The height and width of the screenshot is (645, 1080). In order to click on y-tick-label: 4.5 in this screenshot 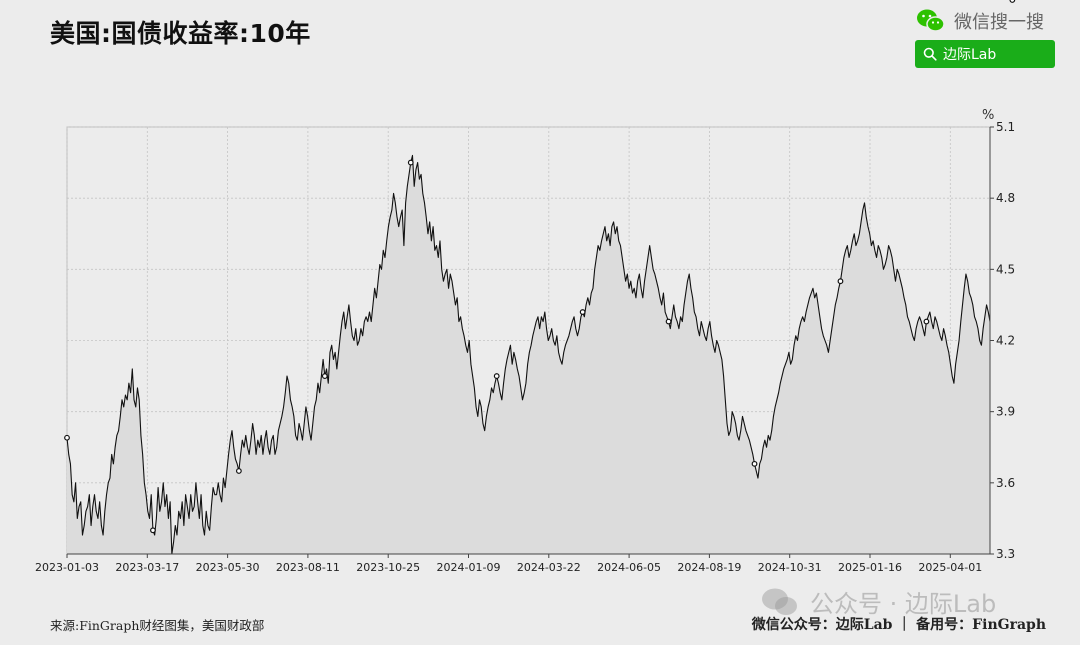, I will do `click(1005, 269)`.